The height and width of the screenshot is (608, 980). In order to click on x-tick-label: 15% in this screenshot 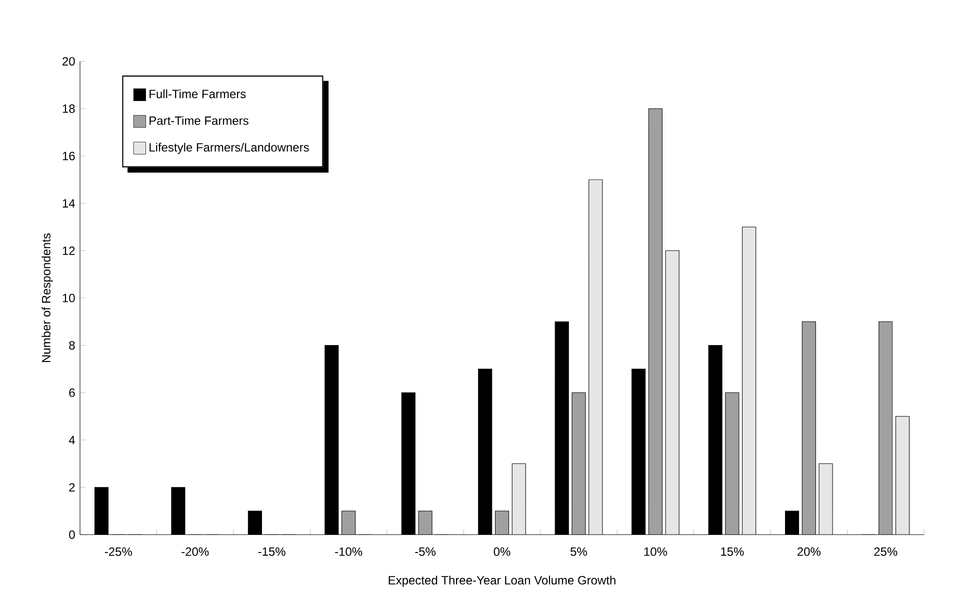, I will do `click(732, 551)`.